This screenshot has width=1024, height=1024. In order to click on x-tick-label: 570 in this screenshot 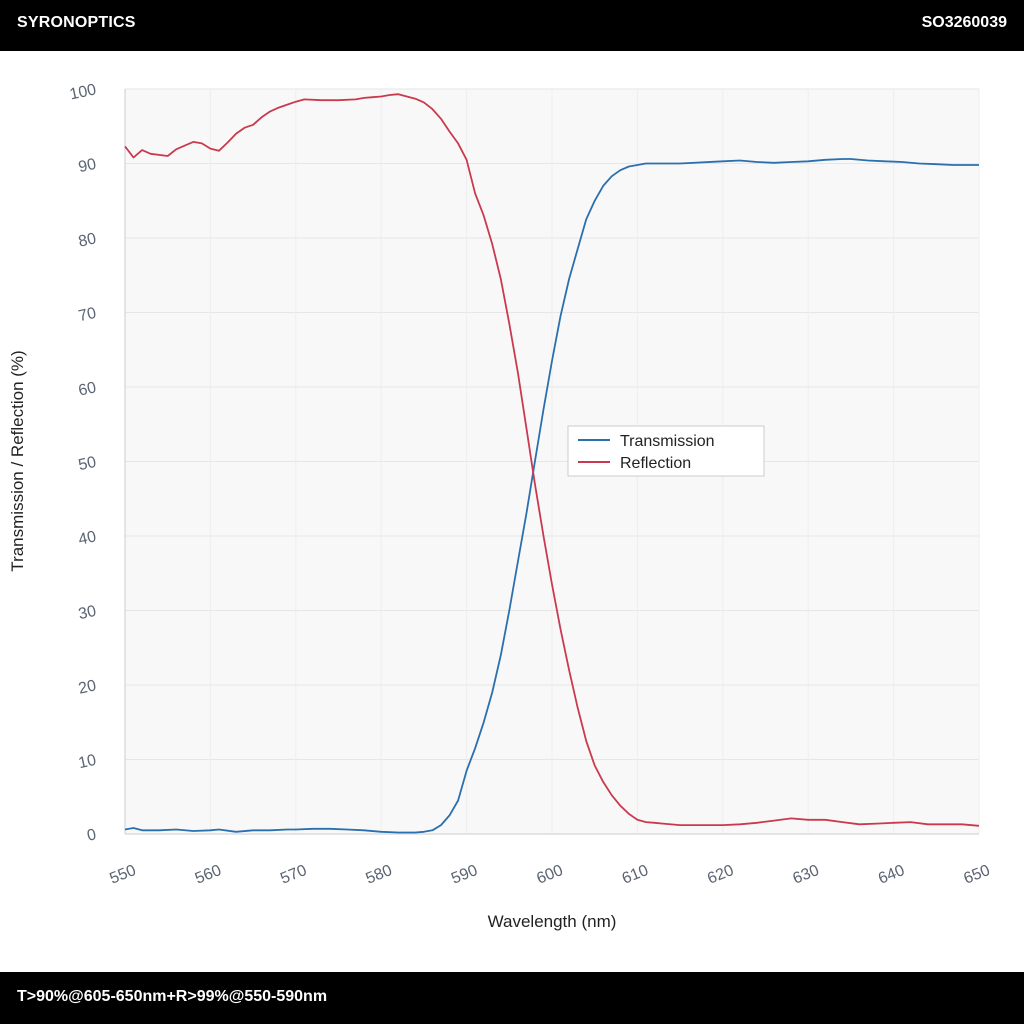, I will do `click(293, 875)`.